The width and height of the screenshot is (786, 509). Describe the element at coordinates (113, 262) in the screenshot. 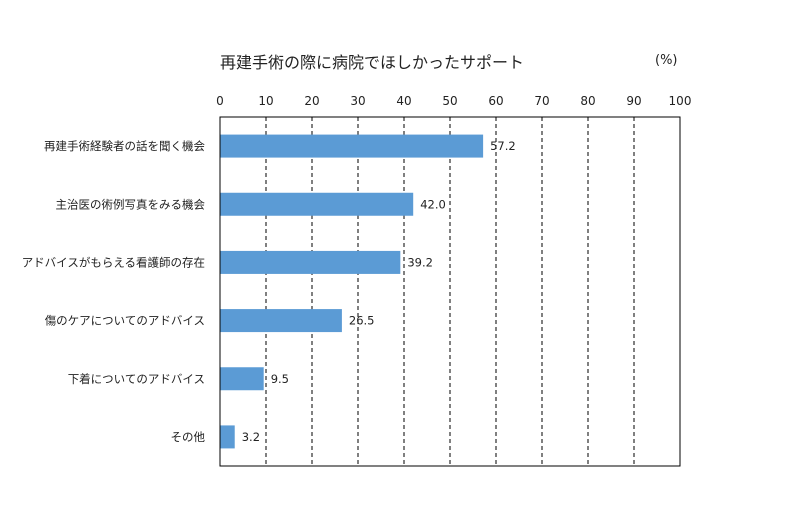

I see `category-label: アドバイスがもらえる看護師の存在` at that location.